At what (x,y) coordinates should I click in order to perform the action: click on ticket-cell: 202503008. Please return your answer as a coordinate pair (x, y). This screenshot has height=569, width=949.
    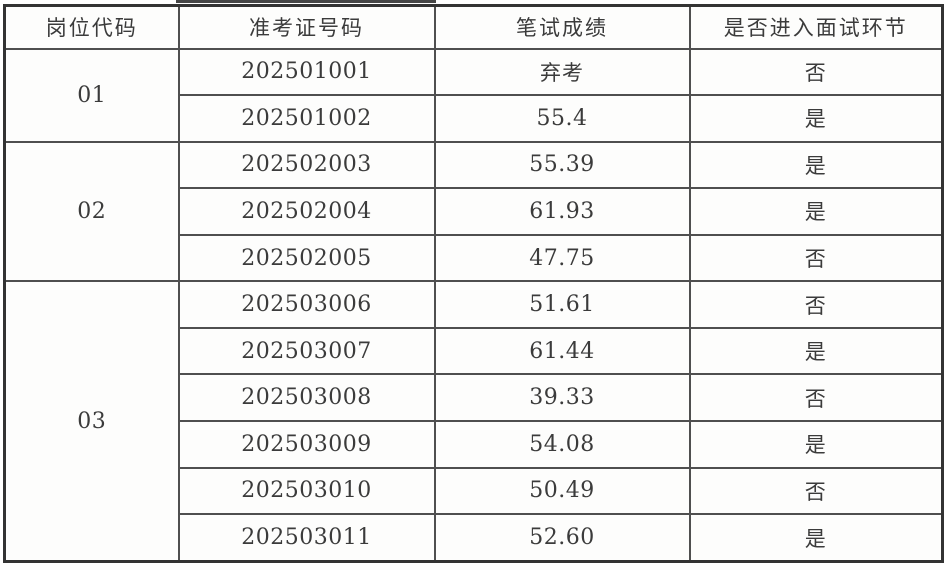
    Looking at the image, I should click on (306, 397).